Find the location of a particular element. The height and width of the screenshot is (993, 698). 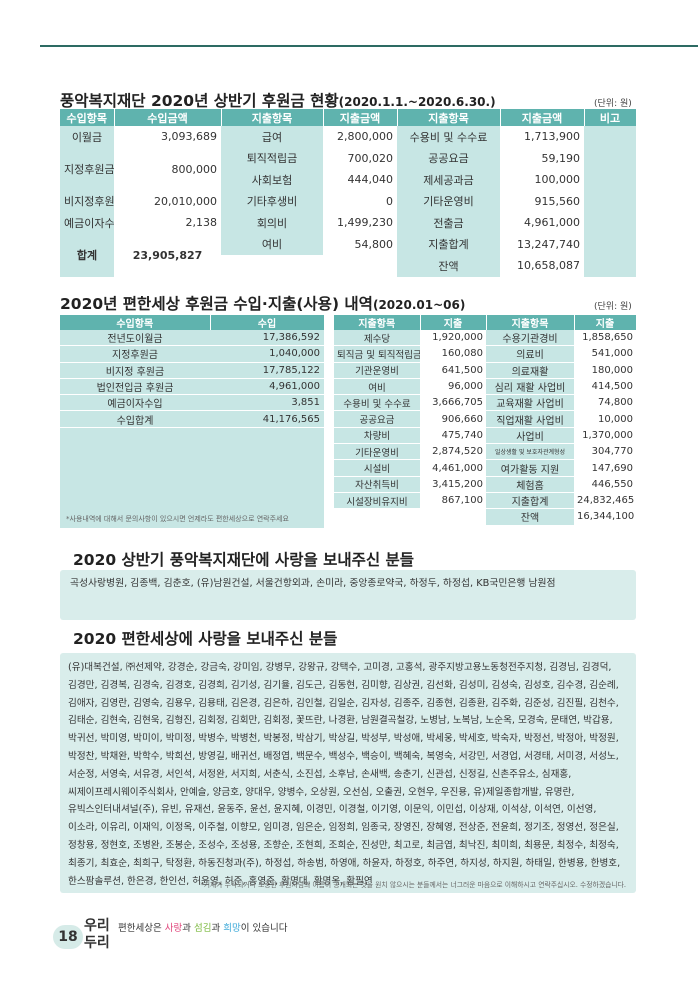

section1-unit: (단위: 원) is located at coordinates (613, 104).